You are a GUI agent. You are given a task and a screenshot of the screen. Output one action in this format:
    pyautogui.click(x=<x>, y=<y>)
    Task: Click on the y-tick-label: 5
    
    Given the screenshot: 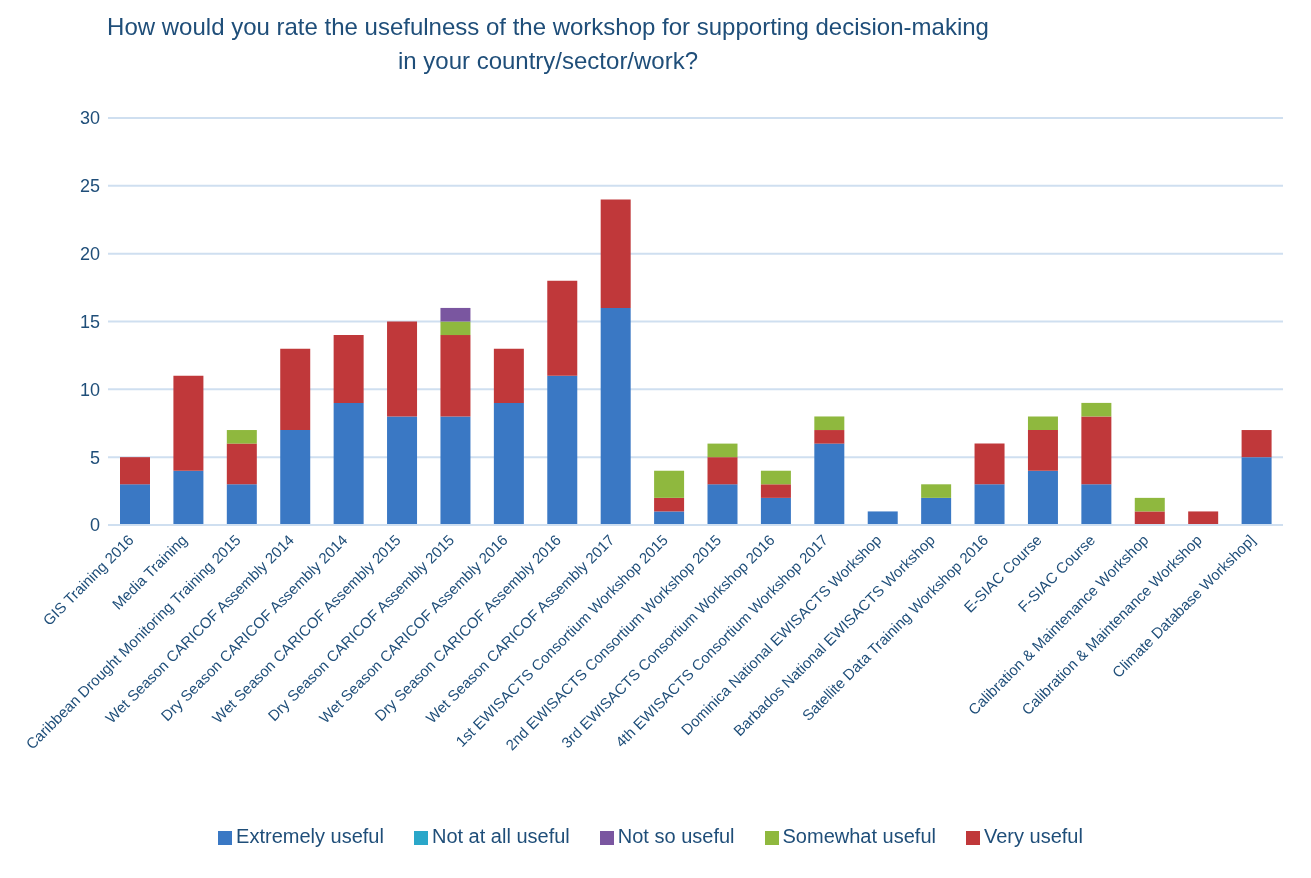 What is the action you would take?
    pyautogui.click(x=94, y=457)
    